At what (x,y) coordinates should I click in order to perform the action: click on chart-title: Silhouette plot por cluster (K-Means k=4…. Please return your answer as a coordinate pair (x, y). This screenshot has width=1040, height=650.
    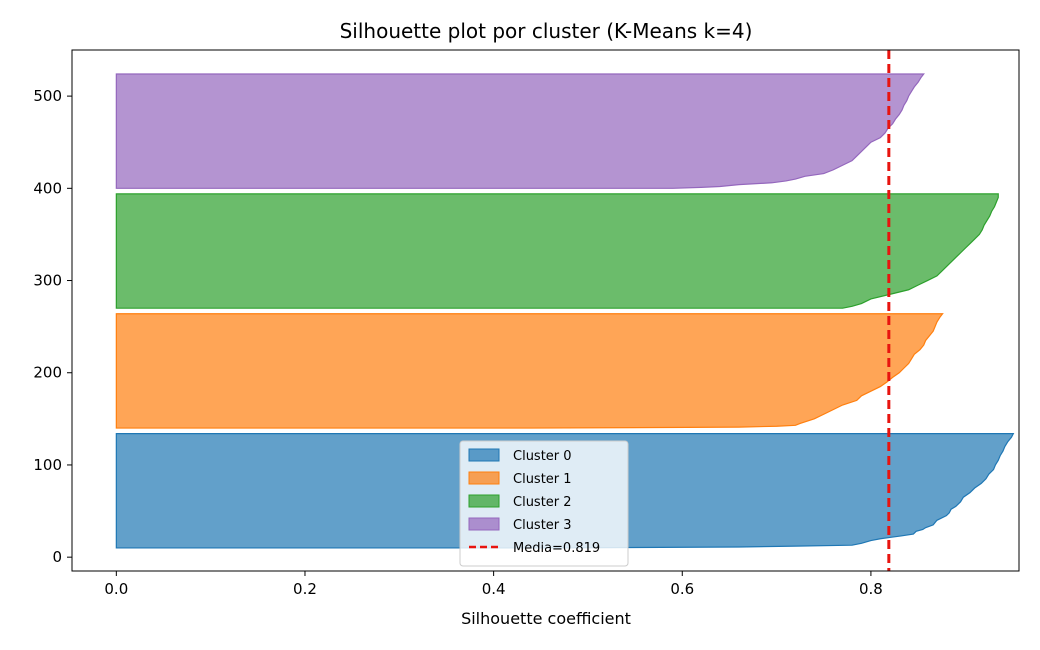
    Looking at the image, I should click on (546, 31).